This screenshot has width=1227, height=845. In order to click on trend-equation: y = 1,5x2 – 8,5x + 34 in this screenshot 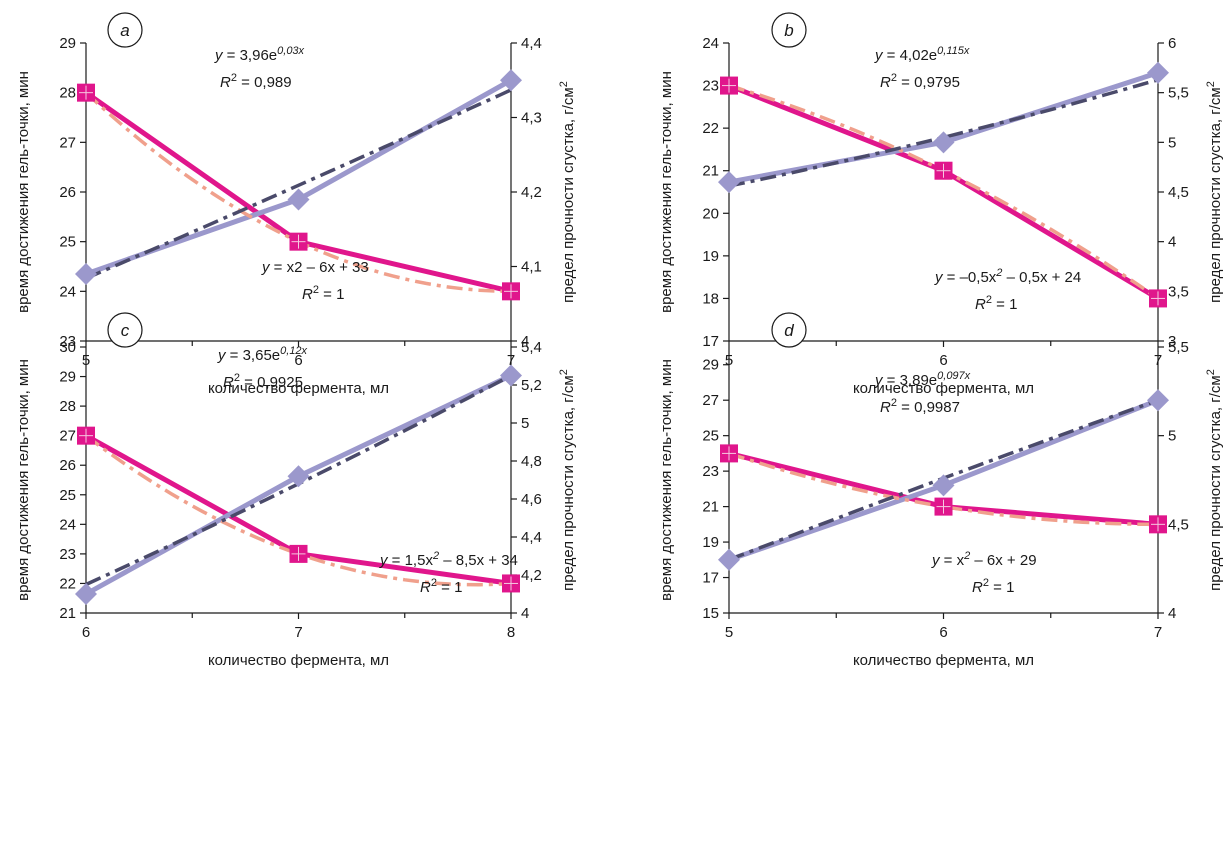, I will do `click(448, 559)`.